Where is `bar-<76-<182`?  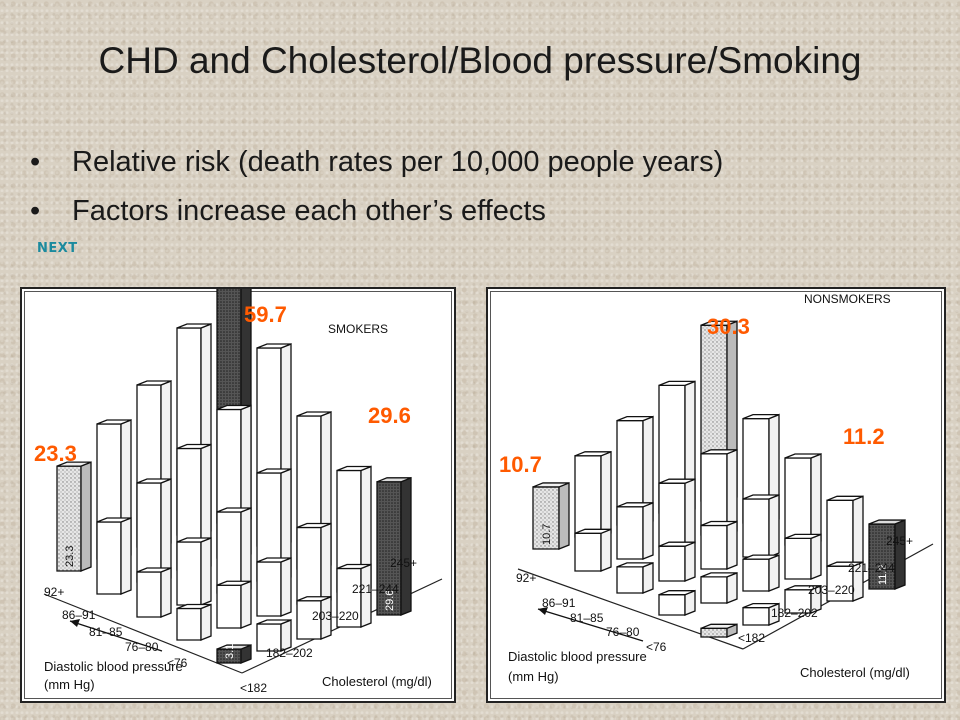
bar-<76-<182 is located at coordinates (719, 630).